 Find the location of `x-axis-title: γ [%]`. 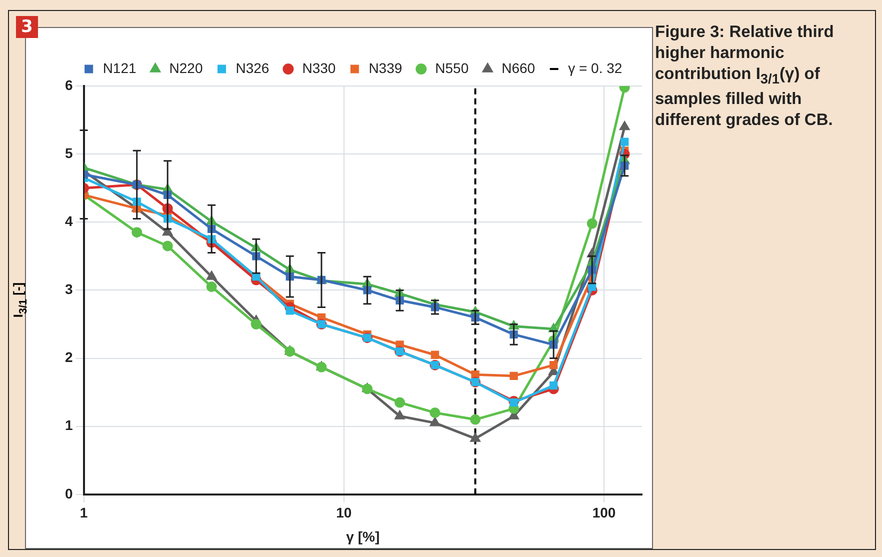

x-axis-title: γ [%] is located at coordinates (363, 536).